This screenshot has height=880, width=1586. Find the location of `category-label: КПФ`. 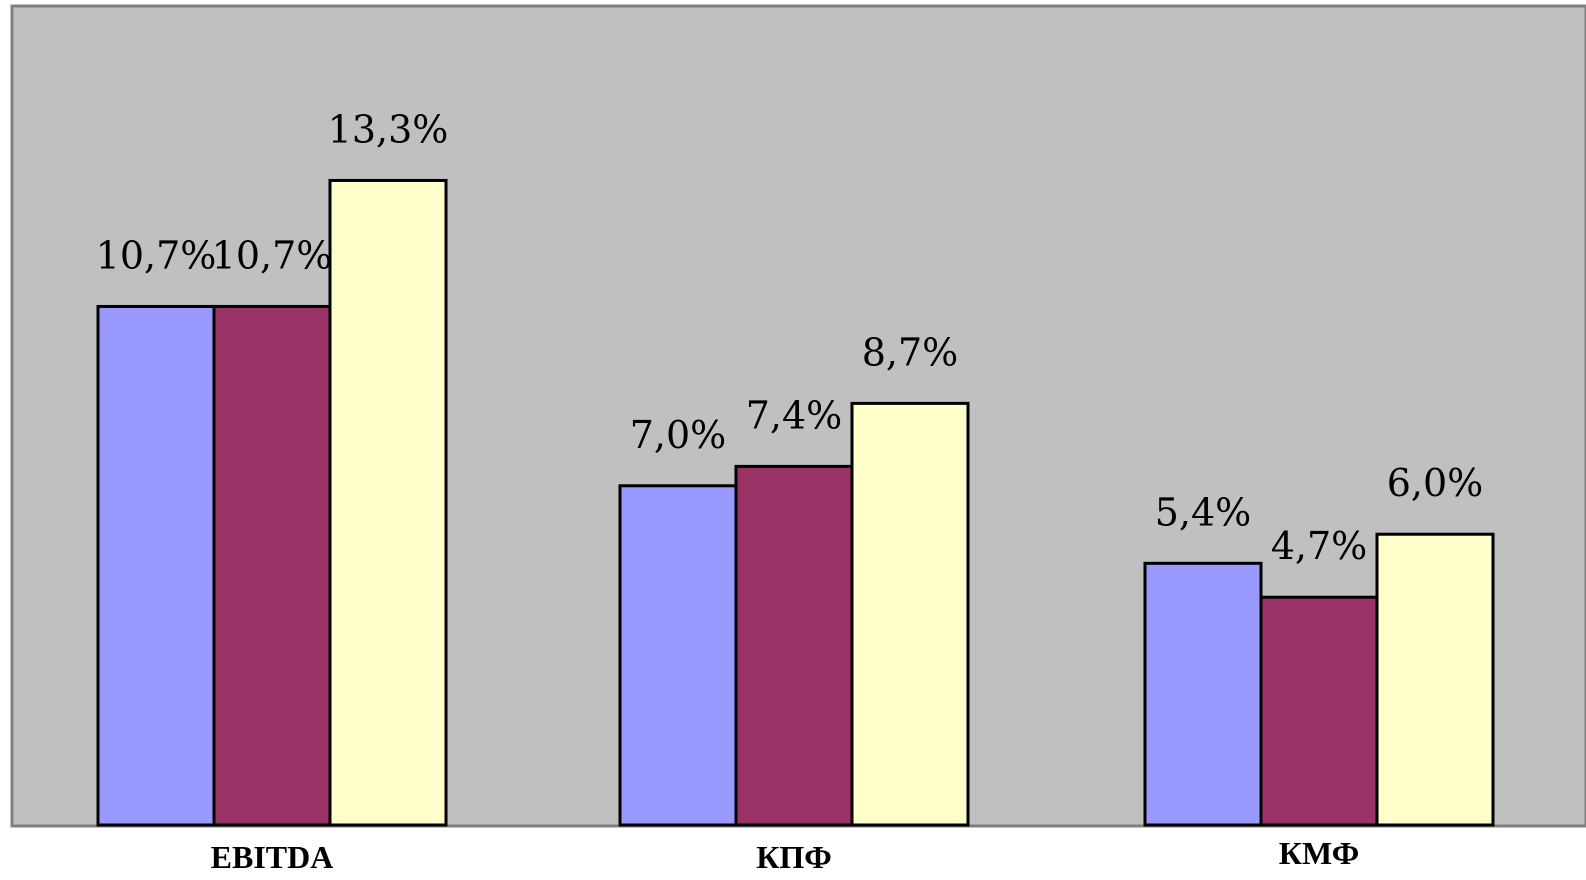

category-label: КПФ is located at coordinates (794, 857).